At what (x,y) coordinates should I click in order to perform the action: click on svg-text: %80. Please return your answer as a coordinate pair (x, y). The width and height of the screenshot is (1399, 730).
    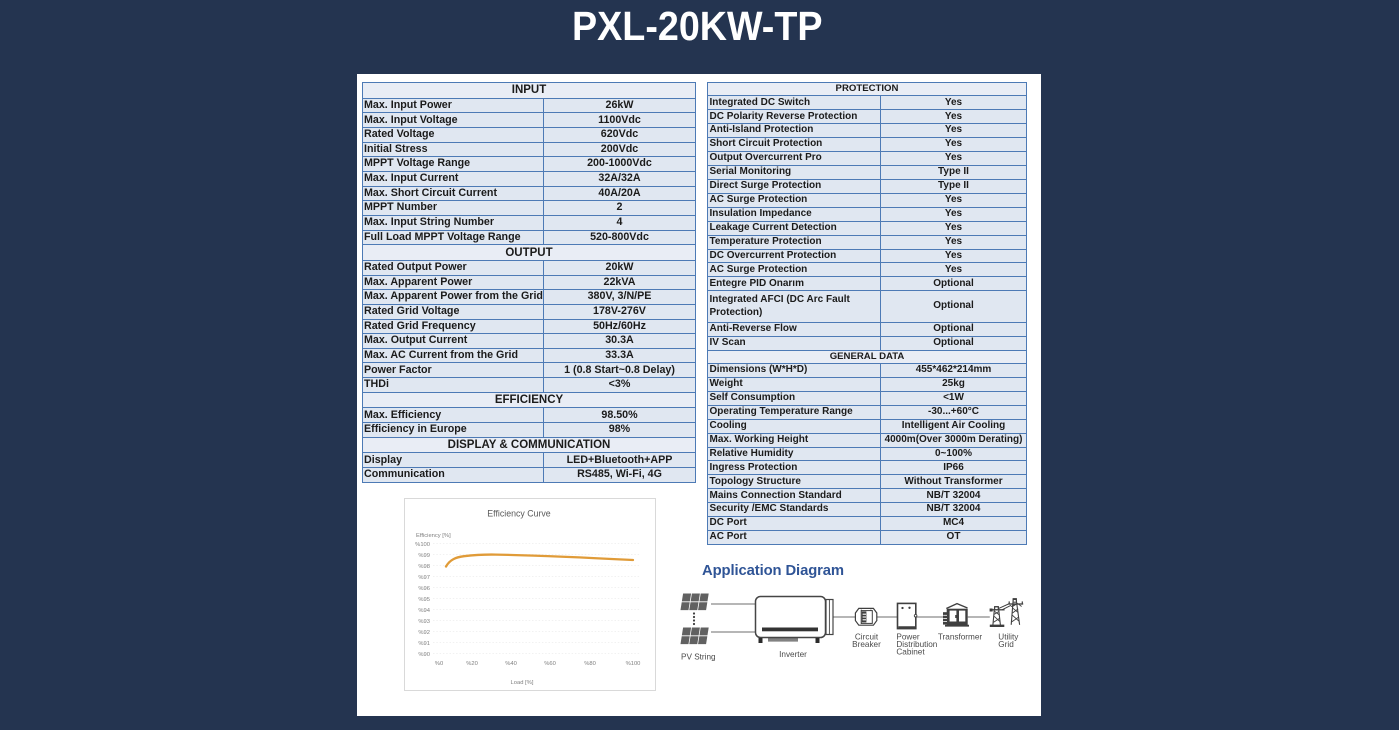
    Looking at the image, I should click on (590, 664).